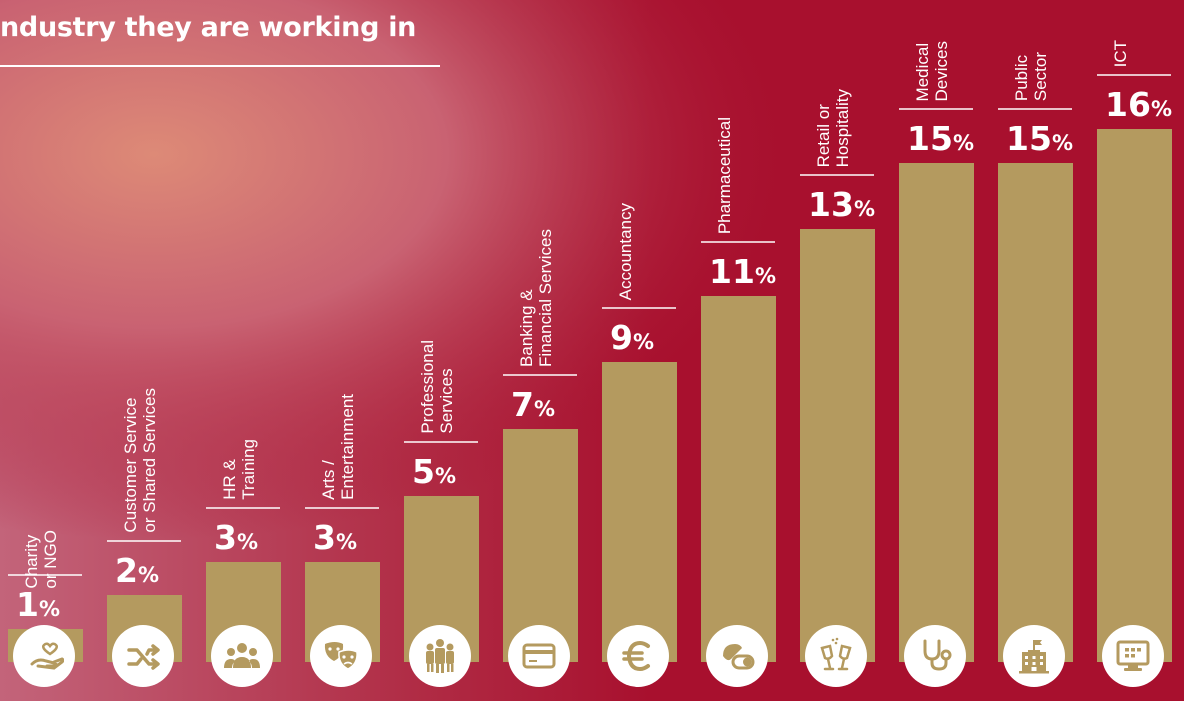  Describe the element at coordinates (31, 561) in the screenshot. I see `category-label-line: Charity` at that location.